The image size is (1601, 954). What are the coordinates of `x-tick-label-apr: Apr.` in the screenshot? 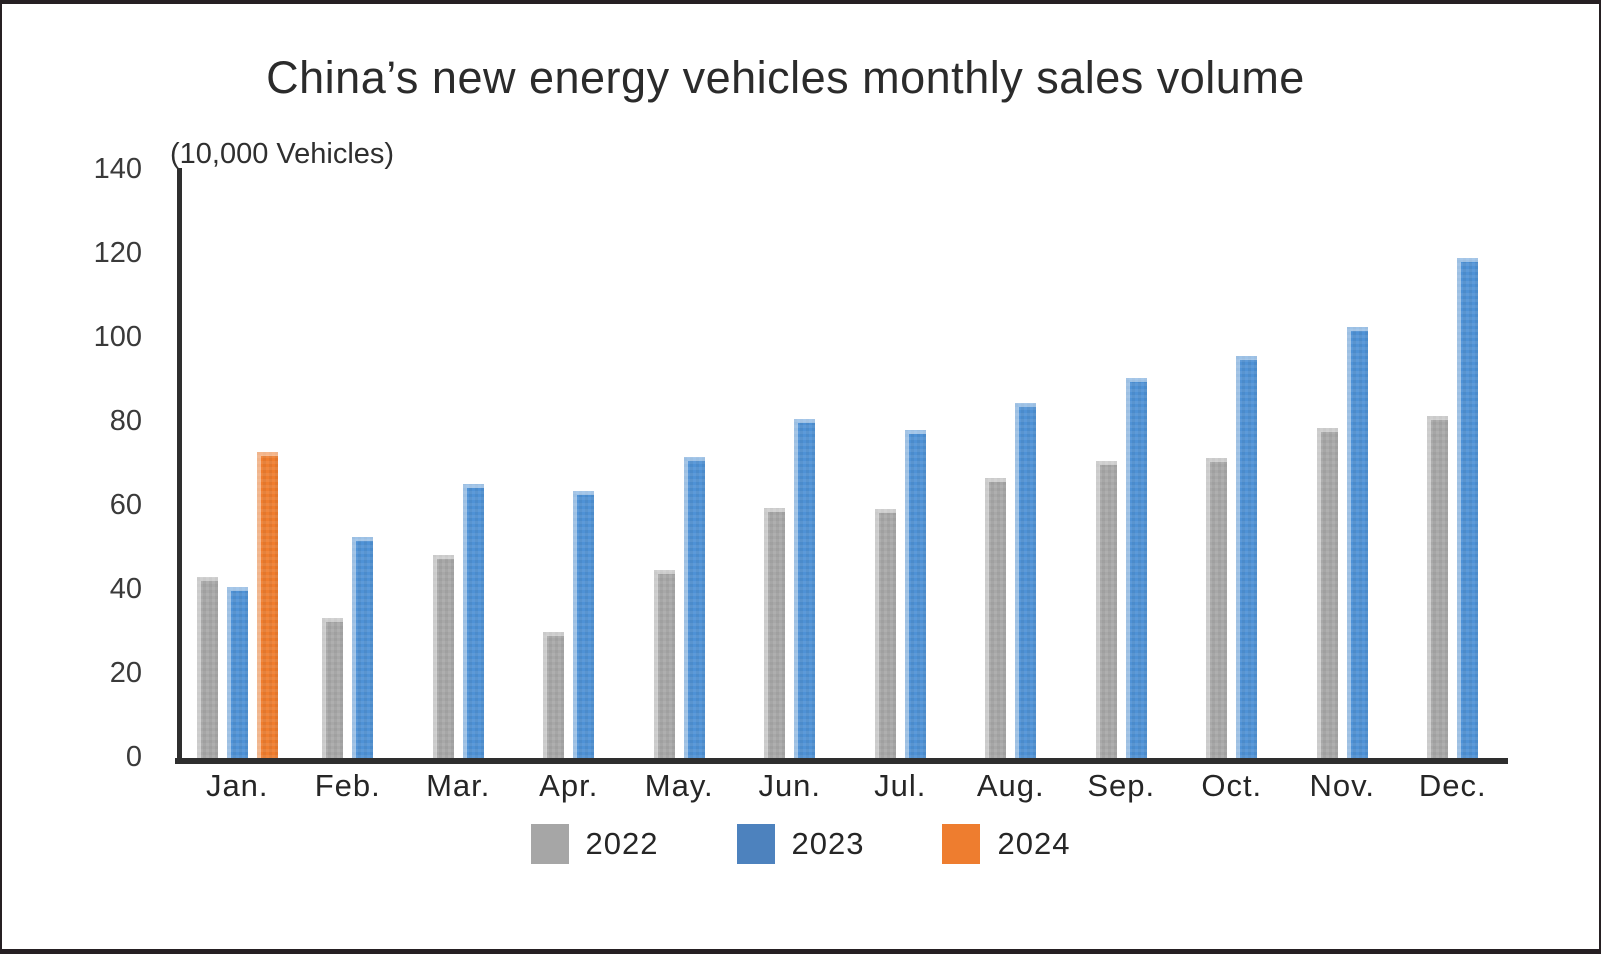 It's located at (569, 785).